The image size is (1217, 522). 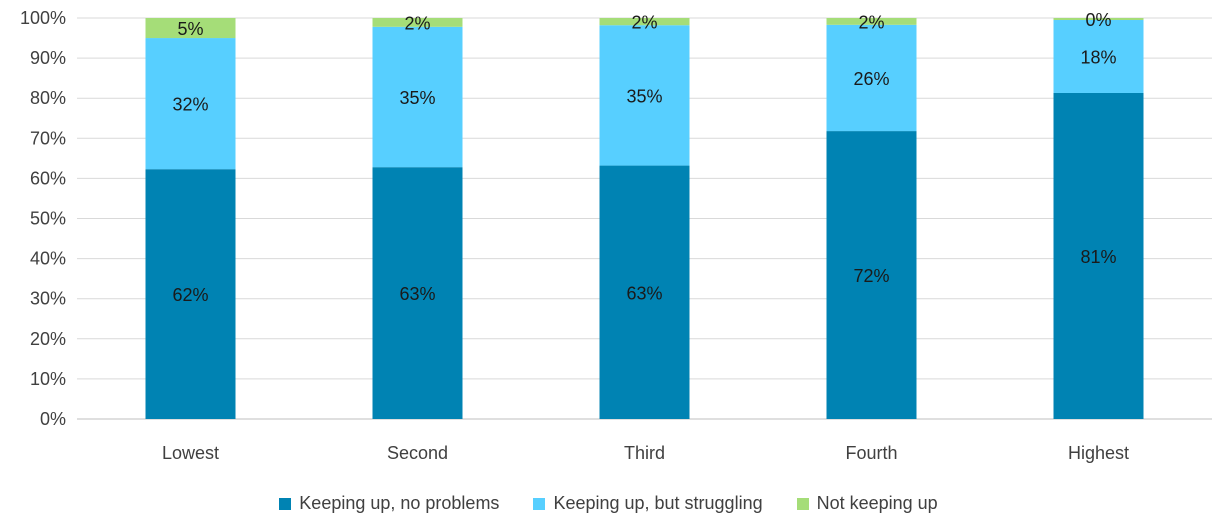 I want to click on legend-item: Keeping up, no problems, so click(x=389, y=503).